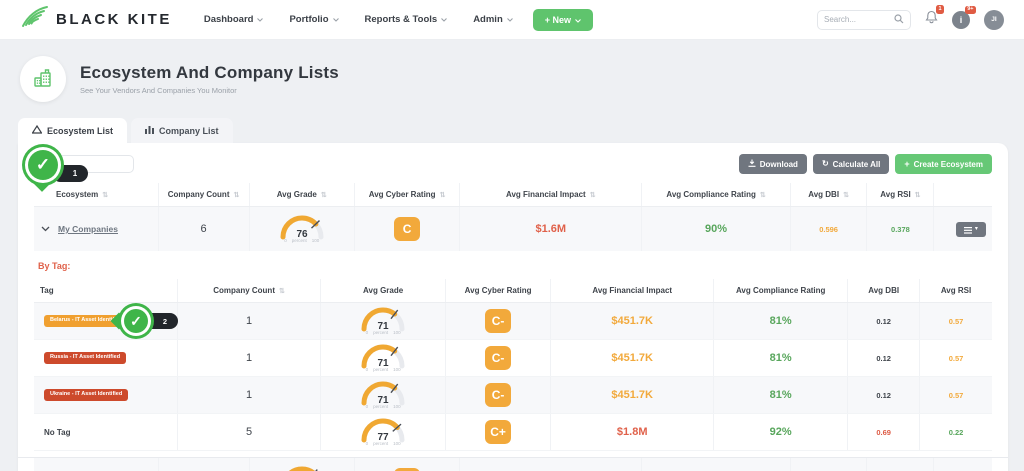  I want to click on avg-grade-gauge: 77 0 percent 100, so click(383, 432).